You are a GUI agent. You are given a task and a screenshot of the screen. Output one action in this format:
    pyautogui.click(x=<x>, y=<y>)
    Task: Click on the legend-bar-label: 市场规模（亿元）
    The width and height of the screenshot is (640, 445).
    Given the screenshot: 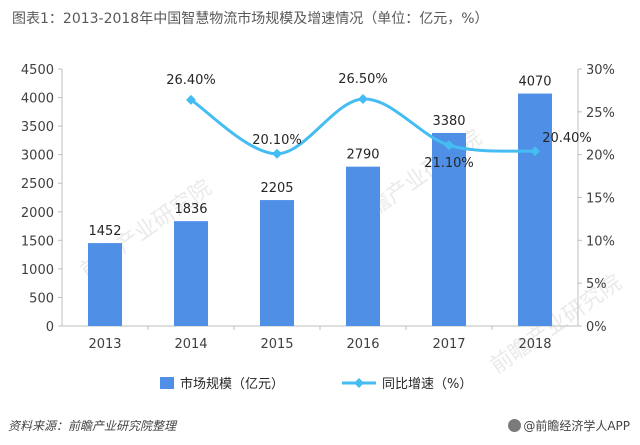 What is the action you would take?
    pyautogui.click(x=232, y=384)
    